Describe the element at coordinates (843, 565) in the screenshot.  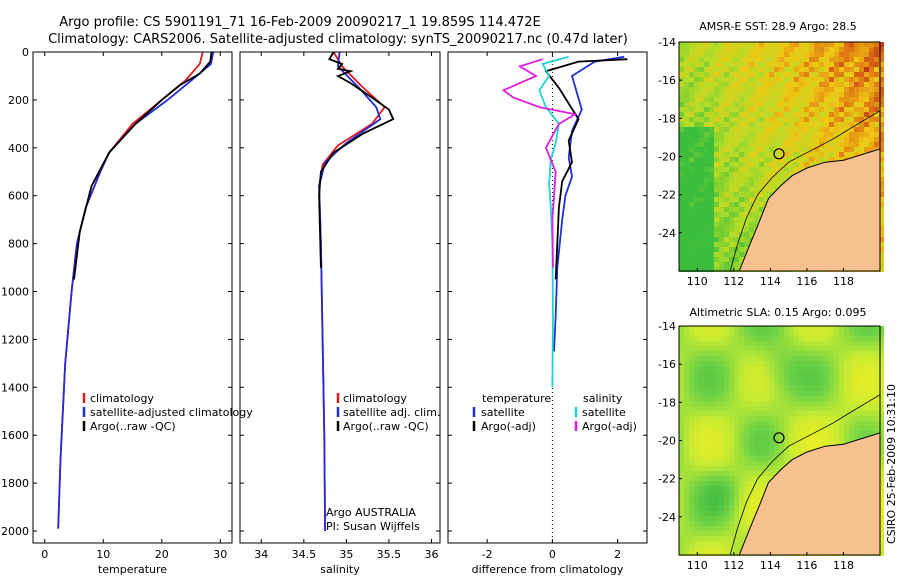
I see `map2-x-tick-label: 118` at that location.